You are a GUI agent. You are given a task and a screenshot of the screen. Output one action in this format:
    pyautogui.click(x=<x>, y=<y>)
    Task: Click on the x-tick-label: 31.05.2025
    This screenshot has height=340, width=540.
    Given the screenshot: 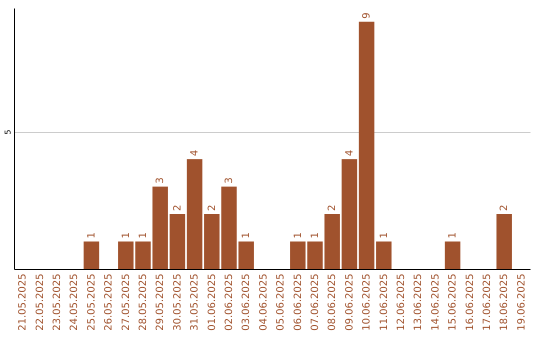 What is the action you would take?
    pyautogui.click(x=195, y=302)
    